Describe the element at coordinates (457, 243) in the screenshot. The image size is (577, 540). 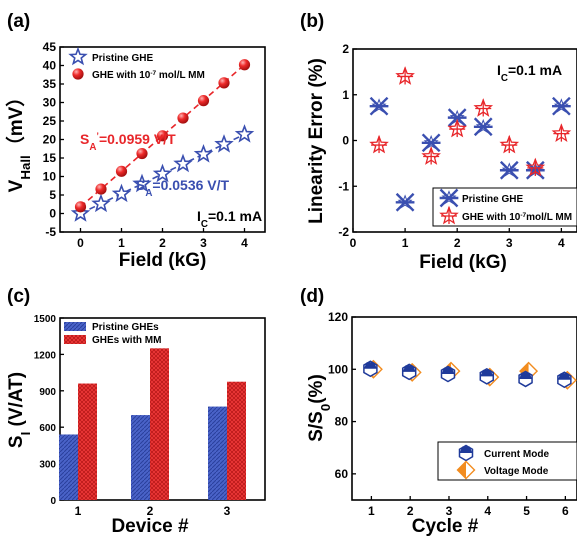
I see `x-tick-label: 2` at that location.